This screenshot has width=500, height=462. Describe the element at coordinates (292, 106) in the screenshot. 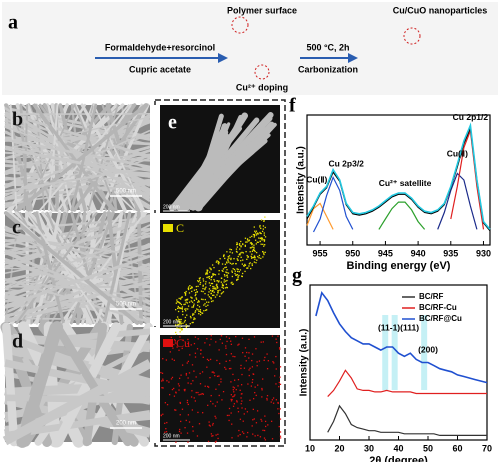

I see `panel-label: f` at that location.